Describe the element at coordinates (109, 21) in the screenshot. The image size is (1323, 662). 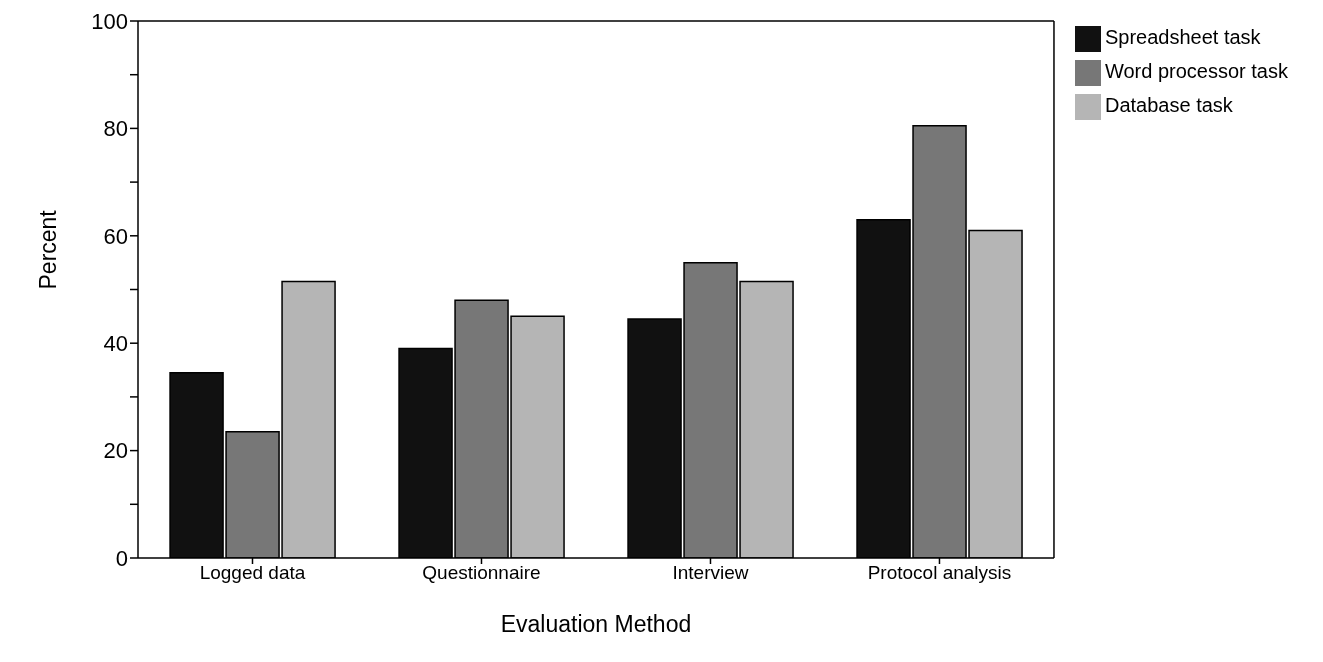
I see `y-tick-label: 100` at that location.